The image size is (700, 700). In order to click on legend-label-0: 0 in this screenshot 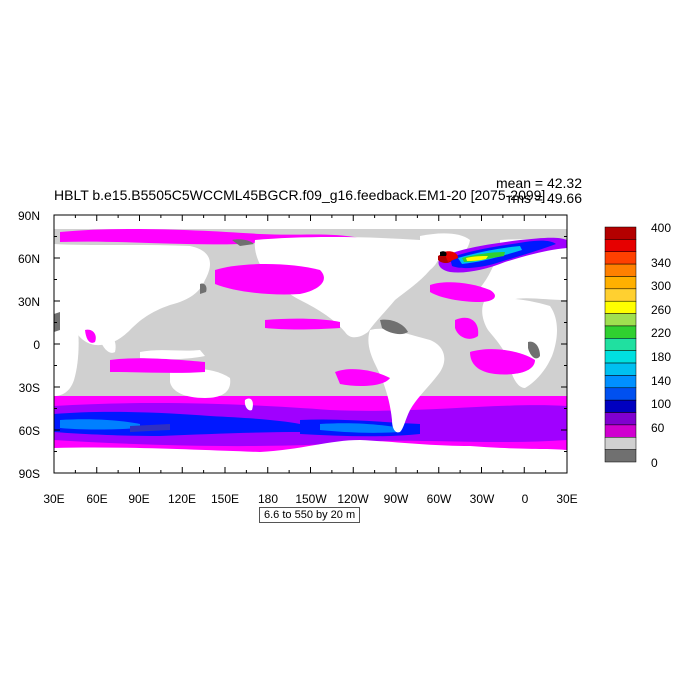, I will do `click(654, 463)`.